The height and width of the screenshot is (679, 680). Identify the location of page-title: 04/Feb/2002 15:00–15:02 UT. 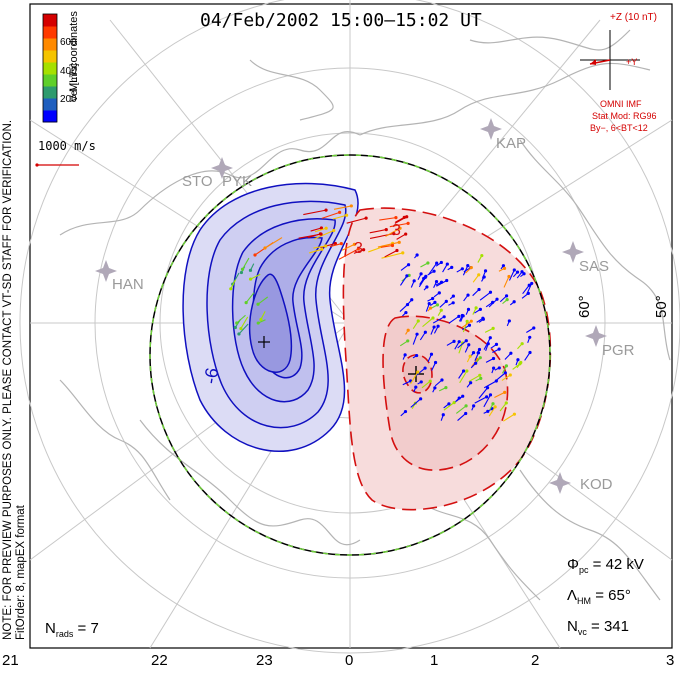
(341, 20).